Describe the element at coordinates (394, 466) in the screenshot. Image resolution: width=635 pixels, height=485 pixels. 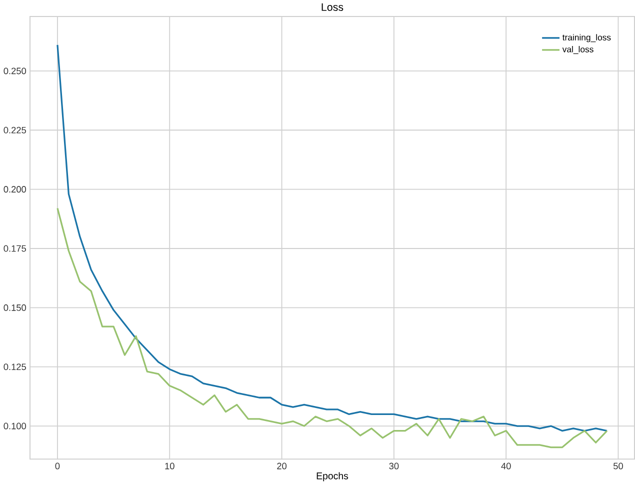
I see `x-tick-label: 30` at that location.